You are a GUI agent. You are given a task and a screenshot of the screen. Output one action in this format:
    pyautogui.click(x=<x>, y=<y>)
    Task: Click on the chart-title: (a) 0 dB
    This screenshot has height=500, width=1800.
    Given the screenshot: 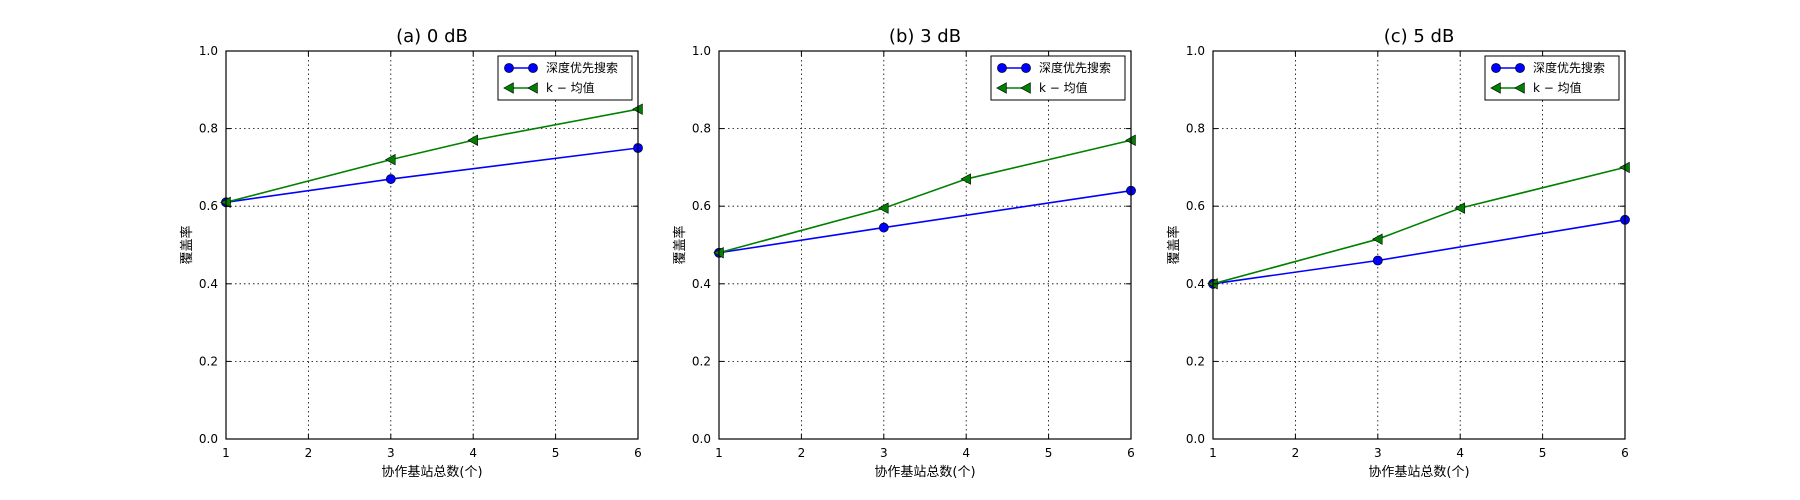 What is the action you would take?
    pyautogui.click(x=432, y=36)
    